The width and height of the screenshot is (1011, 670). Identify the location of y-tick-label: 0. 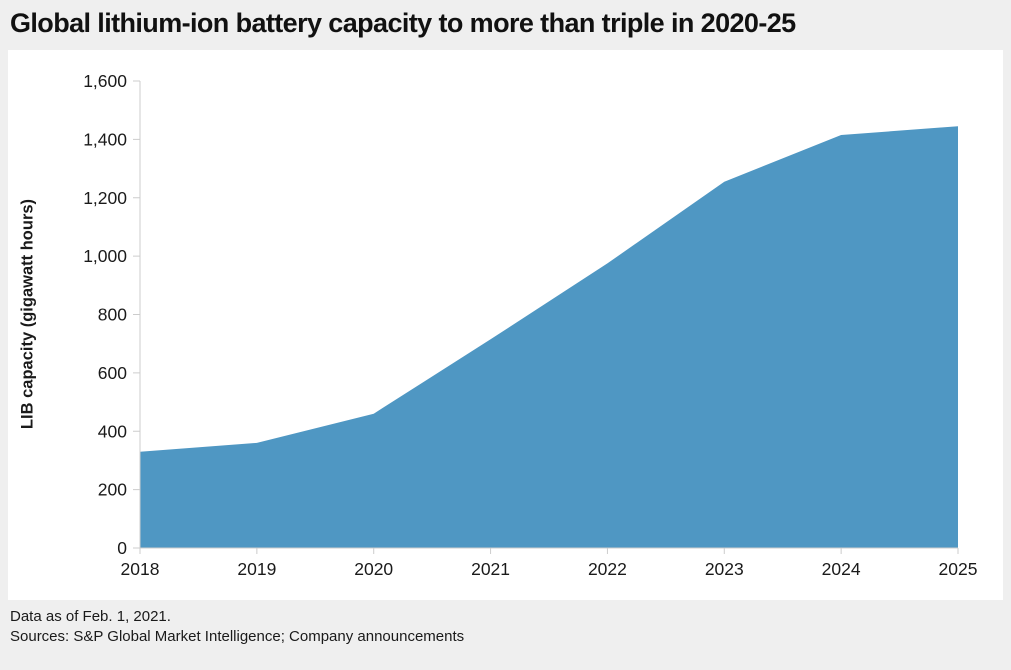
(122, 548).